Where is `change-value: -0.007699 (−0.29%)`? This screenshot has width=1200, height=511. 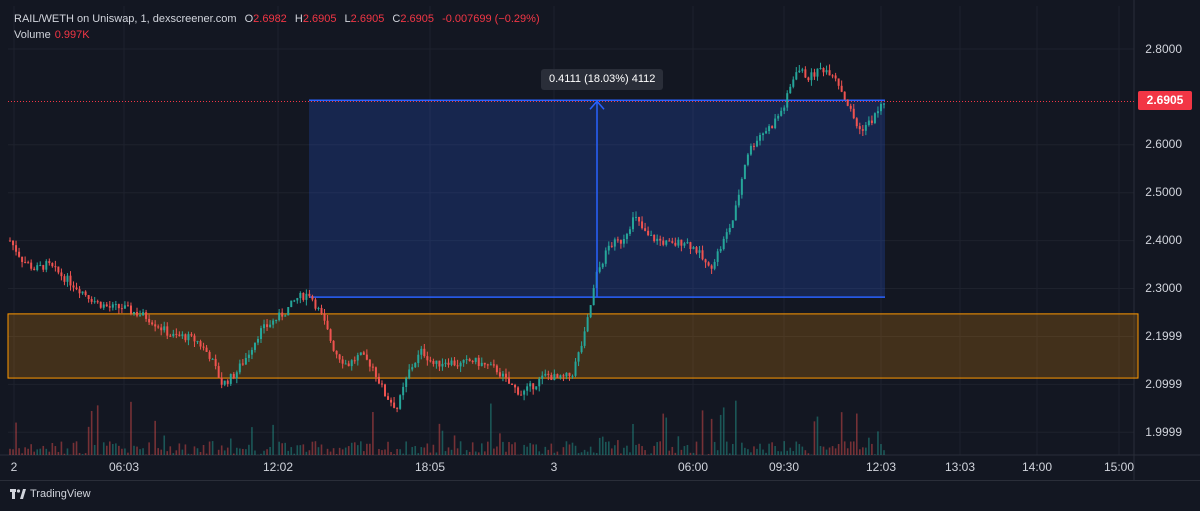
change-value: -0.007699 (−0.29%) is located at coordinates (491, 19).